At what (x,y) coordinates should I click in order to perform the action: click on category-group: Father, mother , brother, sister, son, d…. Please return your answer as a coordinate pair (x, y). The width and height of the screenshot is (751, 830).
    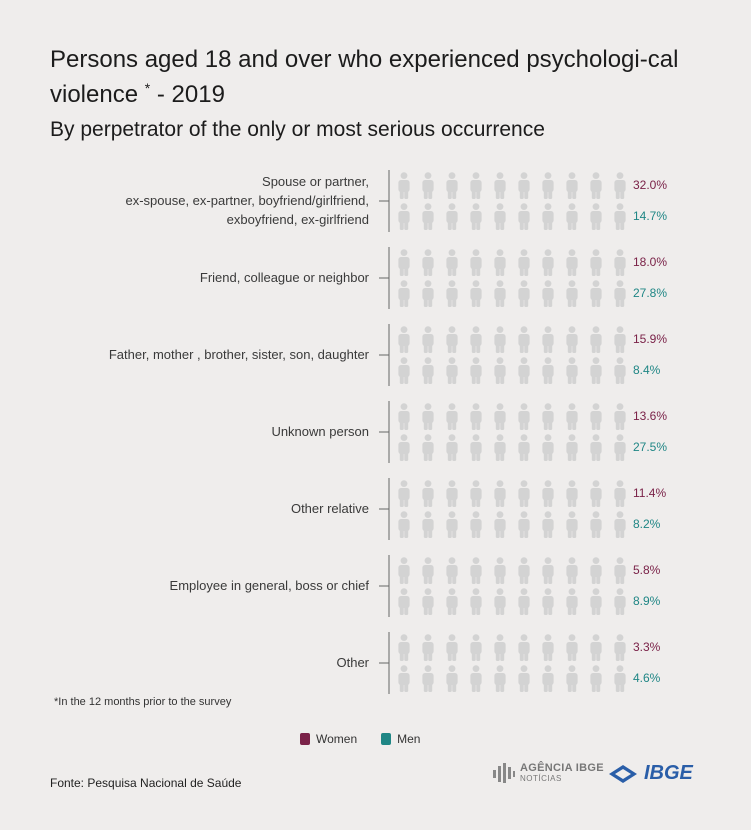
    Looking at the image, I should click on (388, 355).